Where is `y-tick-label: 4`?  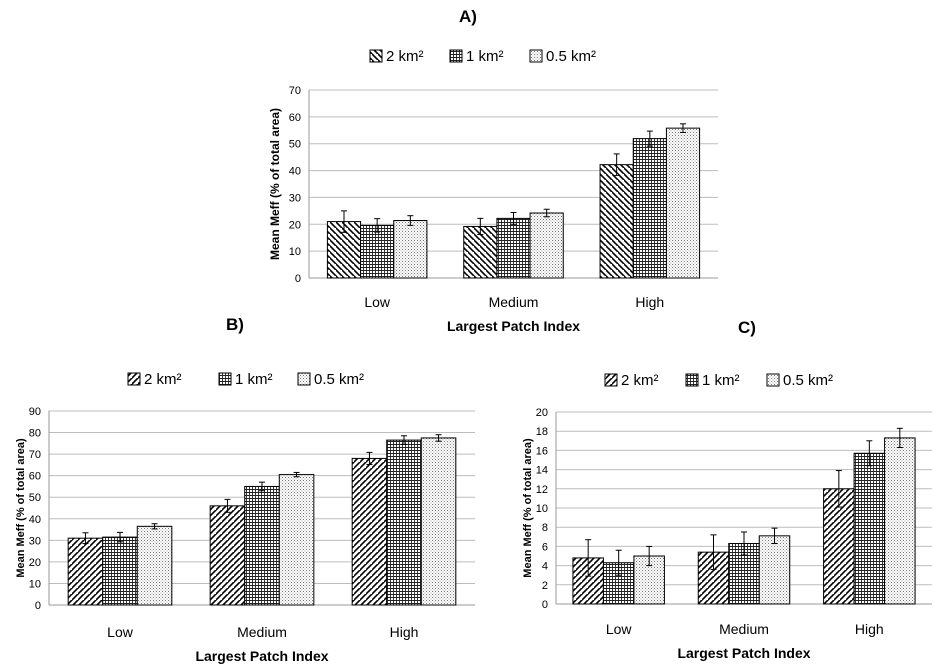
y-tick-label: 4 is located at coordinates (545, 567).